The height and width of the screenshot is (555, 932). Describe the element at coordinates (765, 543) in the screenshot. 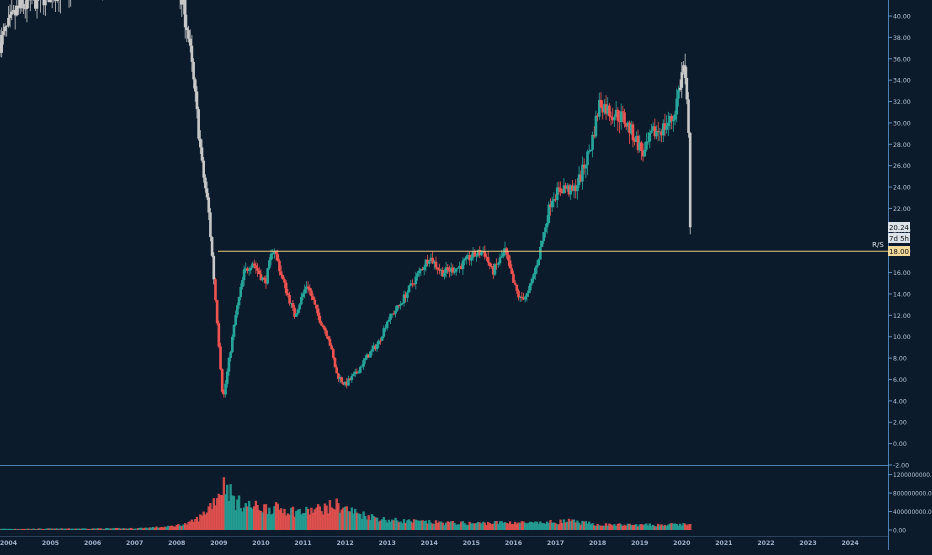

I see `year-tick-label: 2022` at that location.